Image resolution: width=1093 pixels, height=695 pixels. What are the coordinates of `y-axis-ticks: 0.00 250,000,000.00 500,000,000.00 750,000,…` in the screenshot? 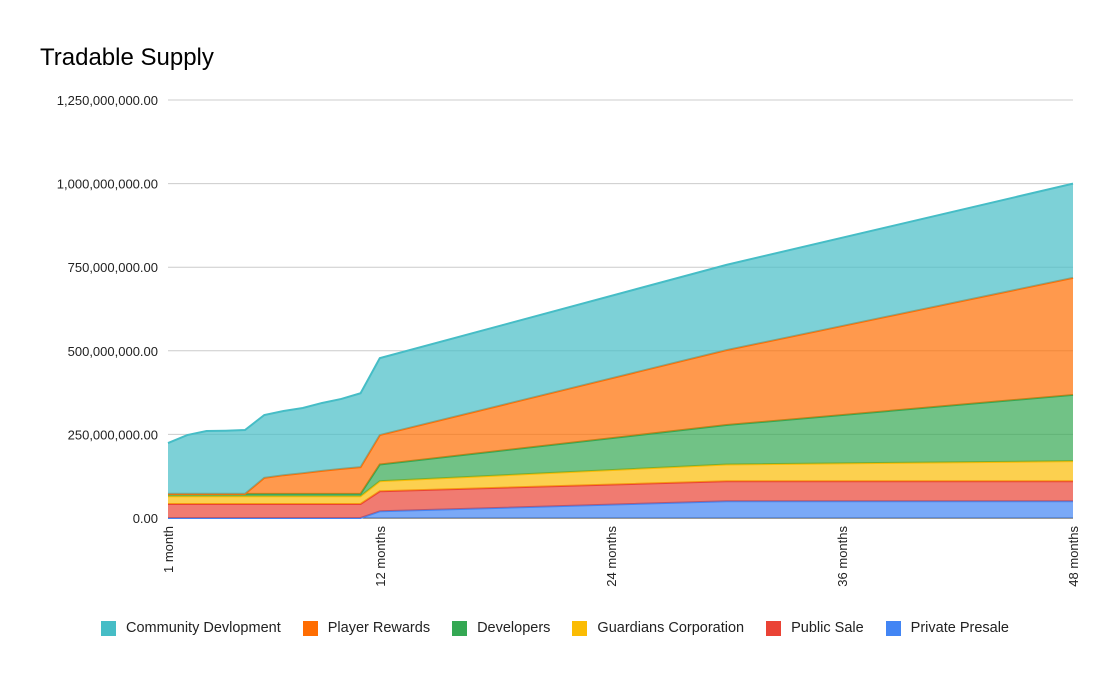 It's located at (107, 309).